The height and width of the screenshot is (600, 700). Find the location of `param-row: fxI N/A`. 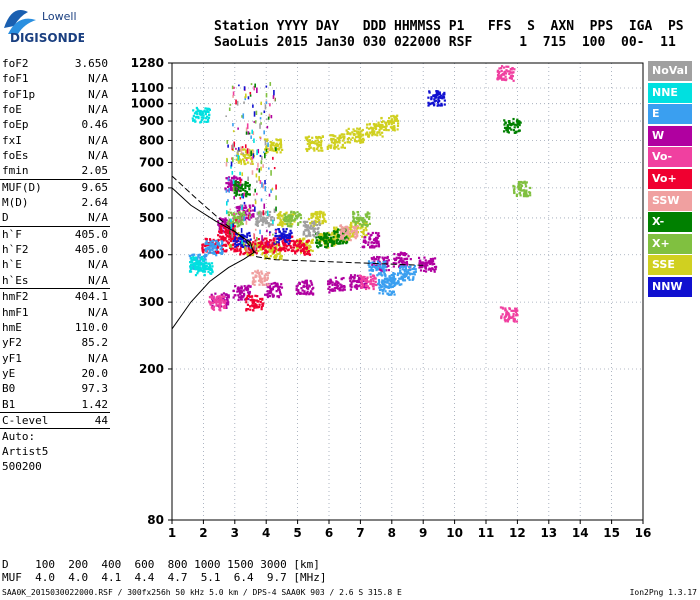

param-row: fxI N/A is located at coordinates (55, 140).